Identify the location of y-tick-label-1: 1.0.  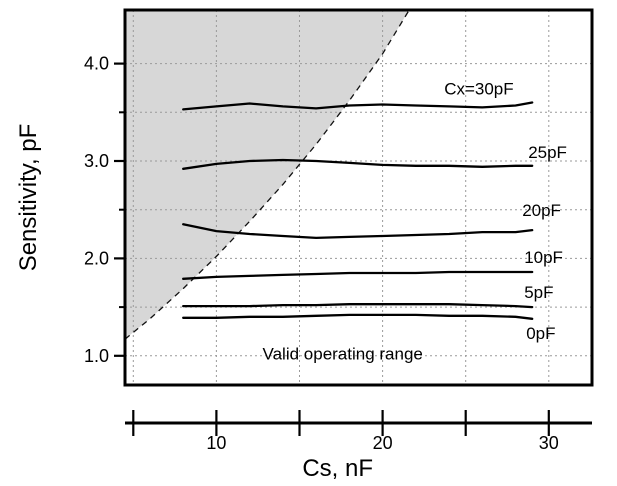
(96, 356).